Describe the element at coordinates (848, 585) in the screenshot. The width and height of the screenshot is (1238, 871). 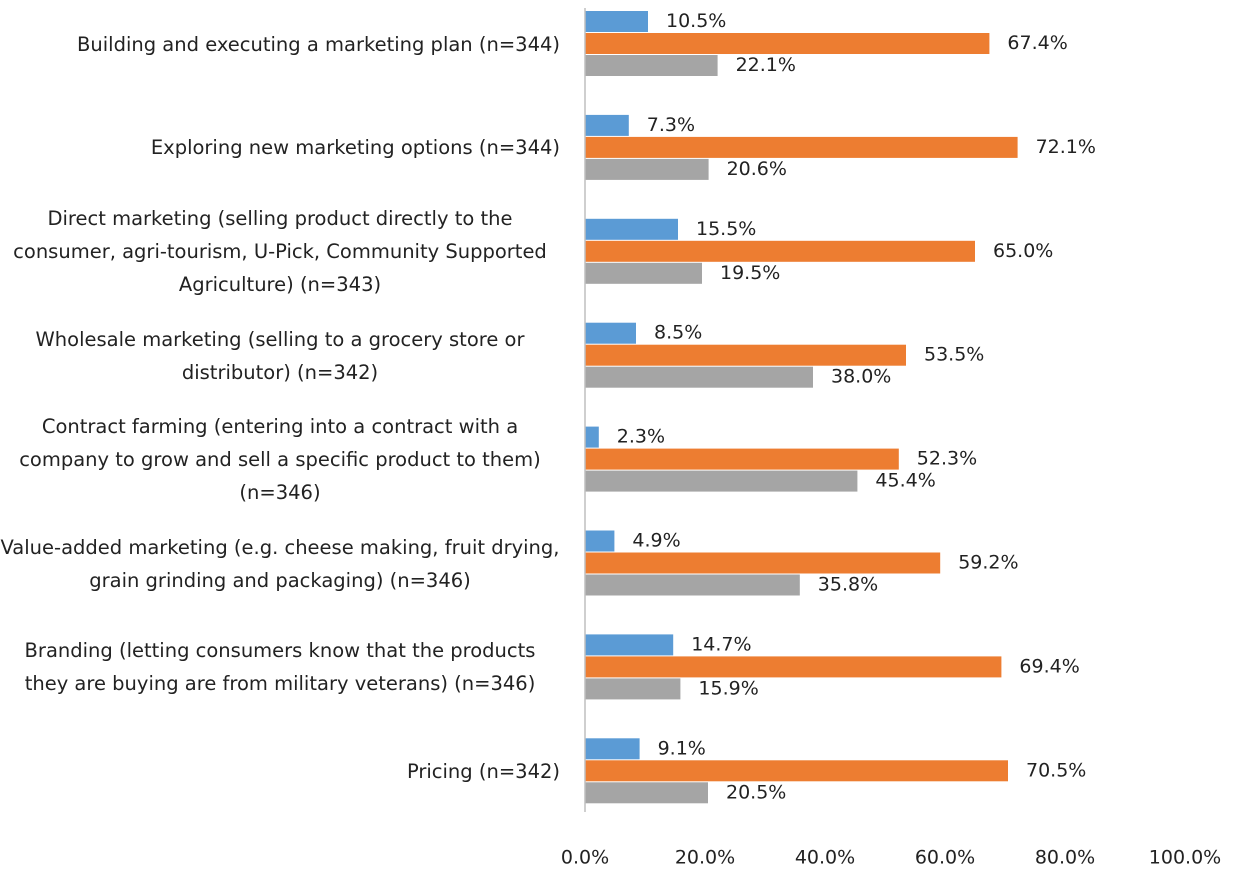
I see `value-label: 35.8%` at that location.